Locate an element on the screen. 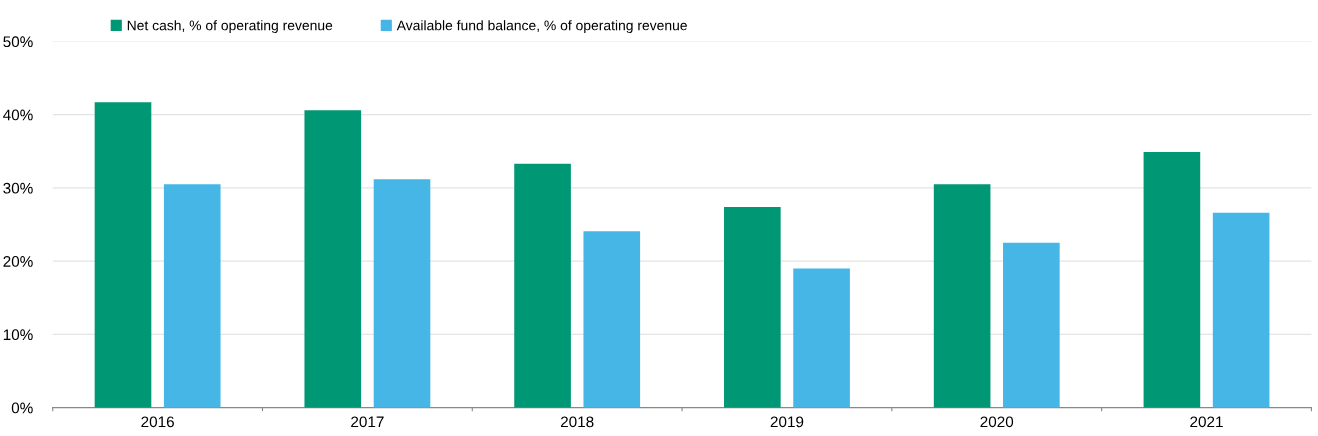 The height and width of the screenshot is (436, 1318). x-tick-label: 2019 is located at coordinates (787, 422).